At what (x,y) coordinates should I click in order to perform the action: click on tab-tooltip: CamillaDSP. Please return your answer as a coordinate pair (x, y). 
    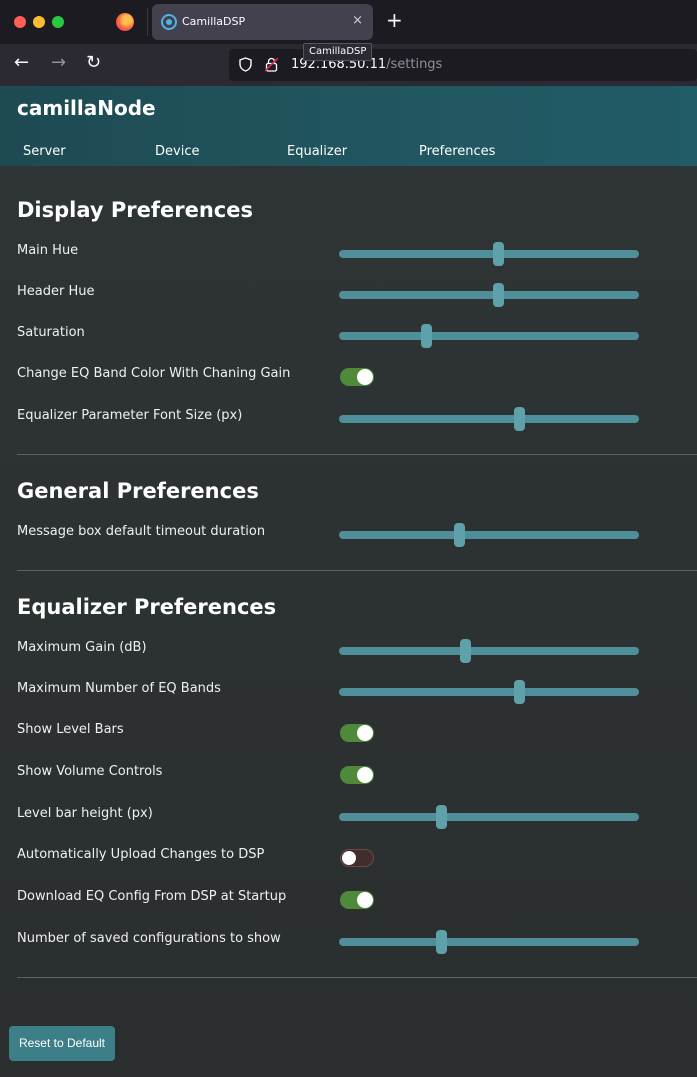
    Looking at the image, I should click on (338, 52).